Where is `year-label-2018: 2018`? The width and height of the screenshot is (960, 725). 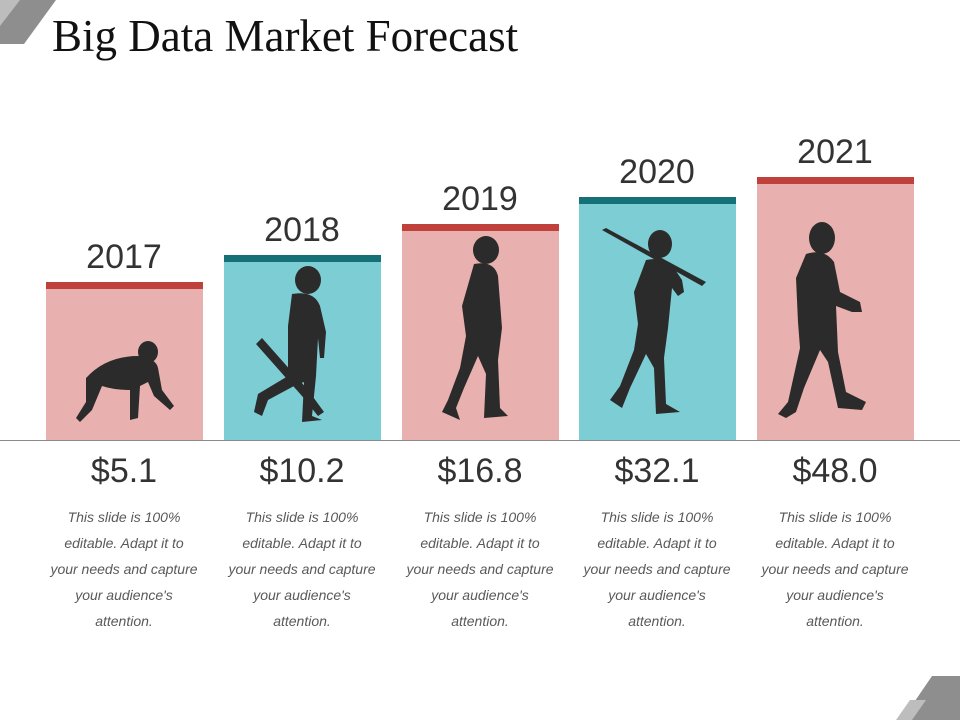 year-label-2018: 2018 is located at coordinates (302, 230).